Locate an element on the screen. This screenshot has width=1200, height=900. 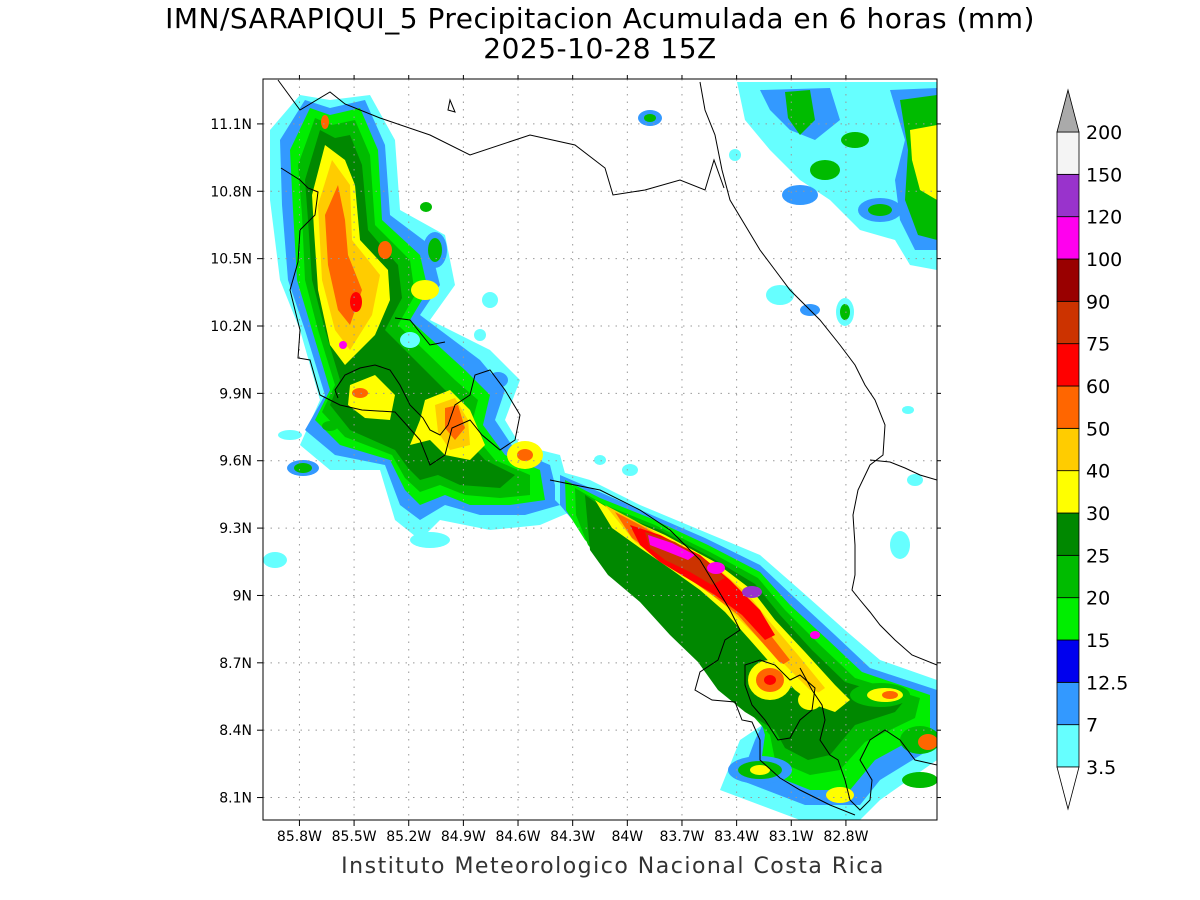
caribbean-coastline is located at coordinates (818, 373).